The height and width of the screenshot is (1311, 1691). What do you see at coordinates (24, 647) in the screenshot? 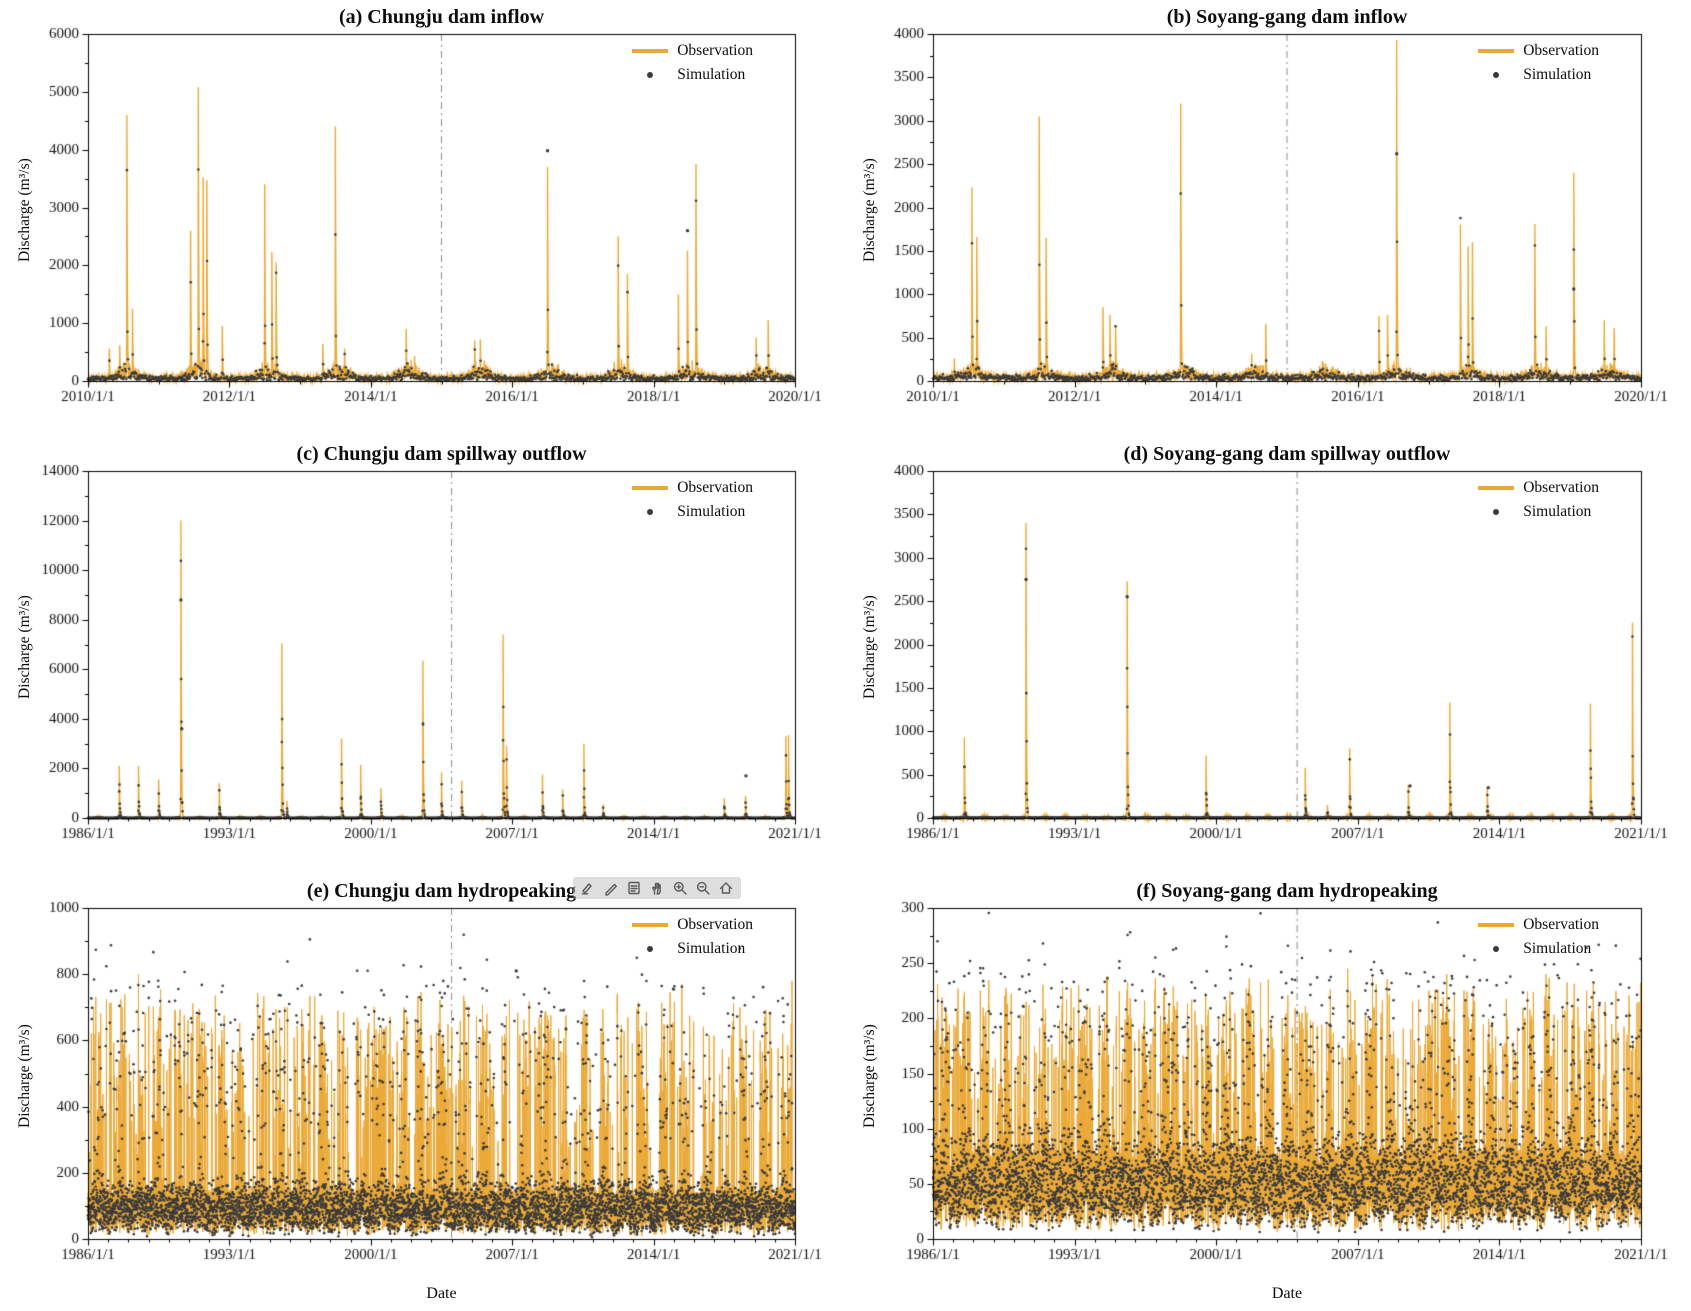
I see `panel-c-ylabel: Discharge (m³/s)` at bounding box center [24, 647].